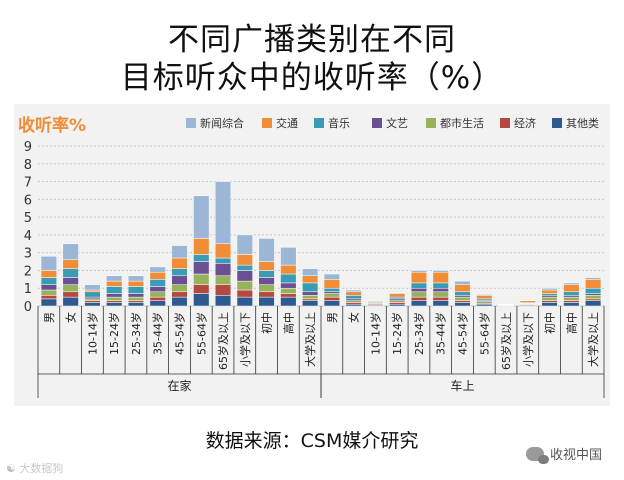 This screenshot has height=480, width=624. I want to click on y-tick-label: 4, so click(28, 236).